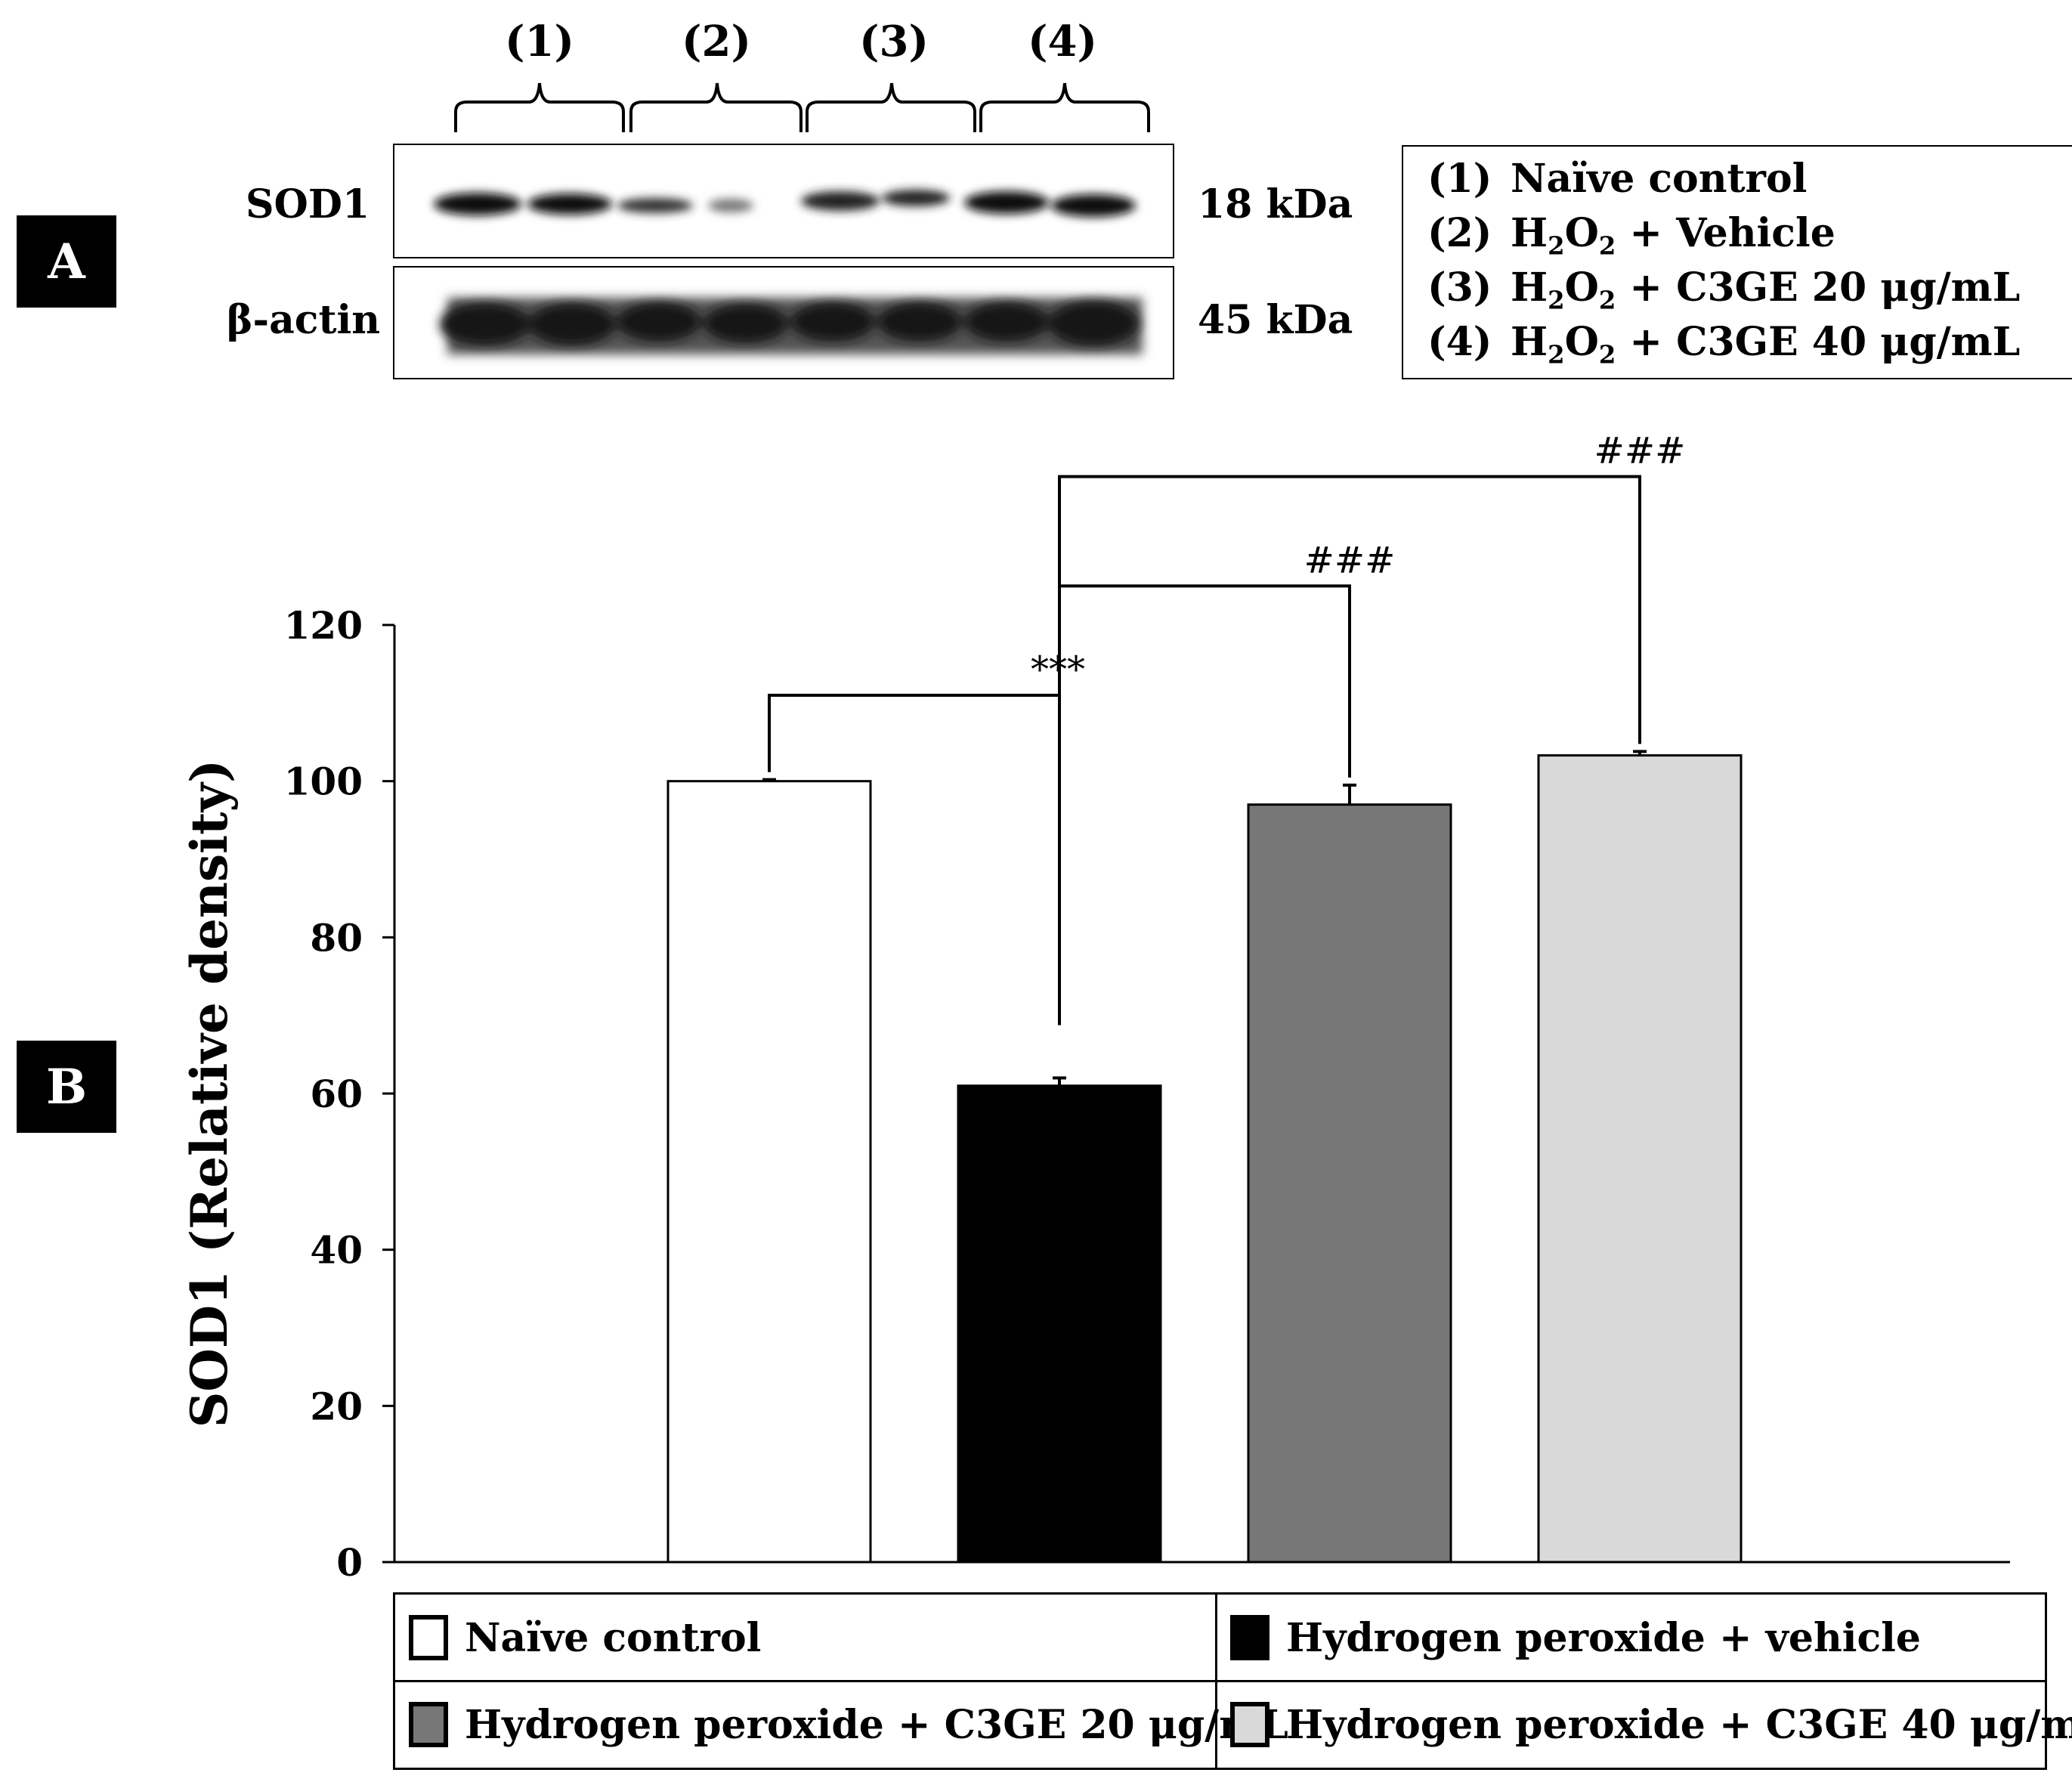 The image size is (2072, 1782). I want to click on panel-a-tag: A, so click(66, 261).